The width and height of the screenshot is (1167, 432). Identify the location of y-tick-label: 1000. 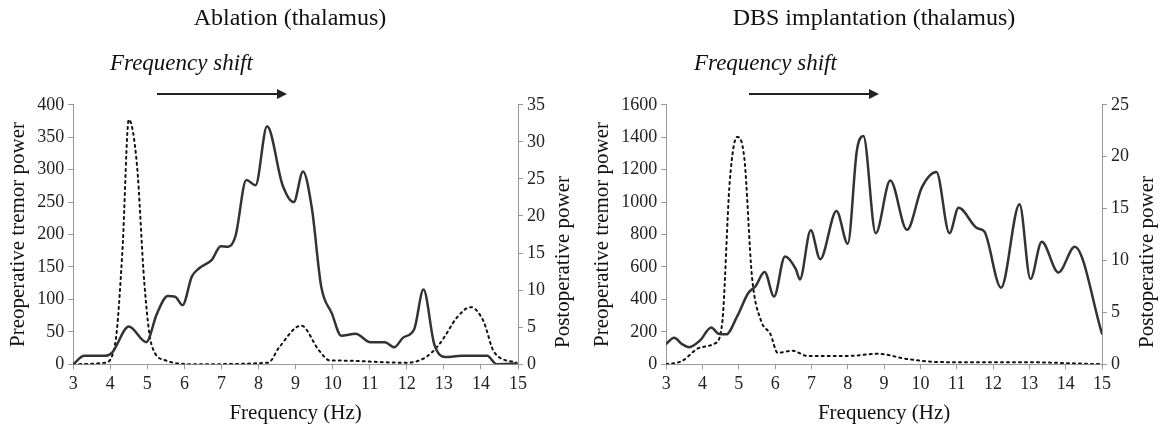
(639, 200).